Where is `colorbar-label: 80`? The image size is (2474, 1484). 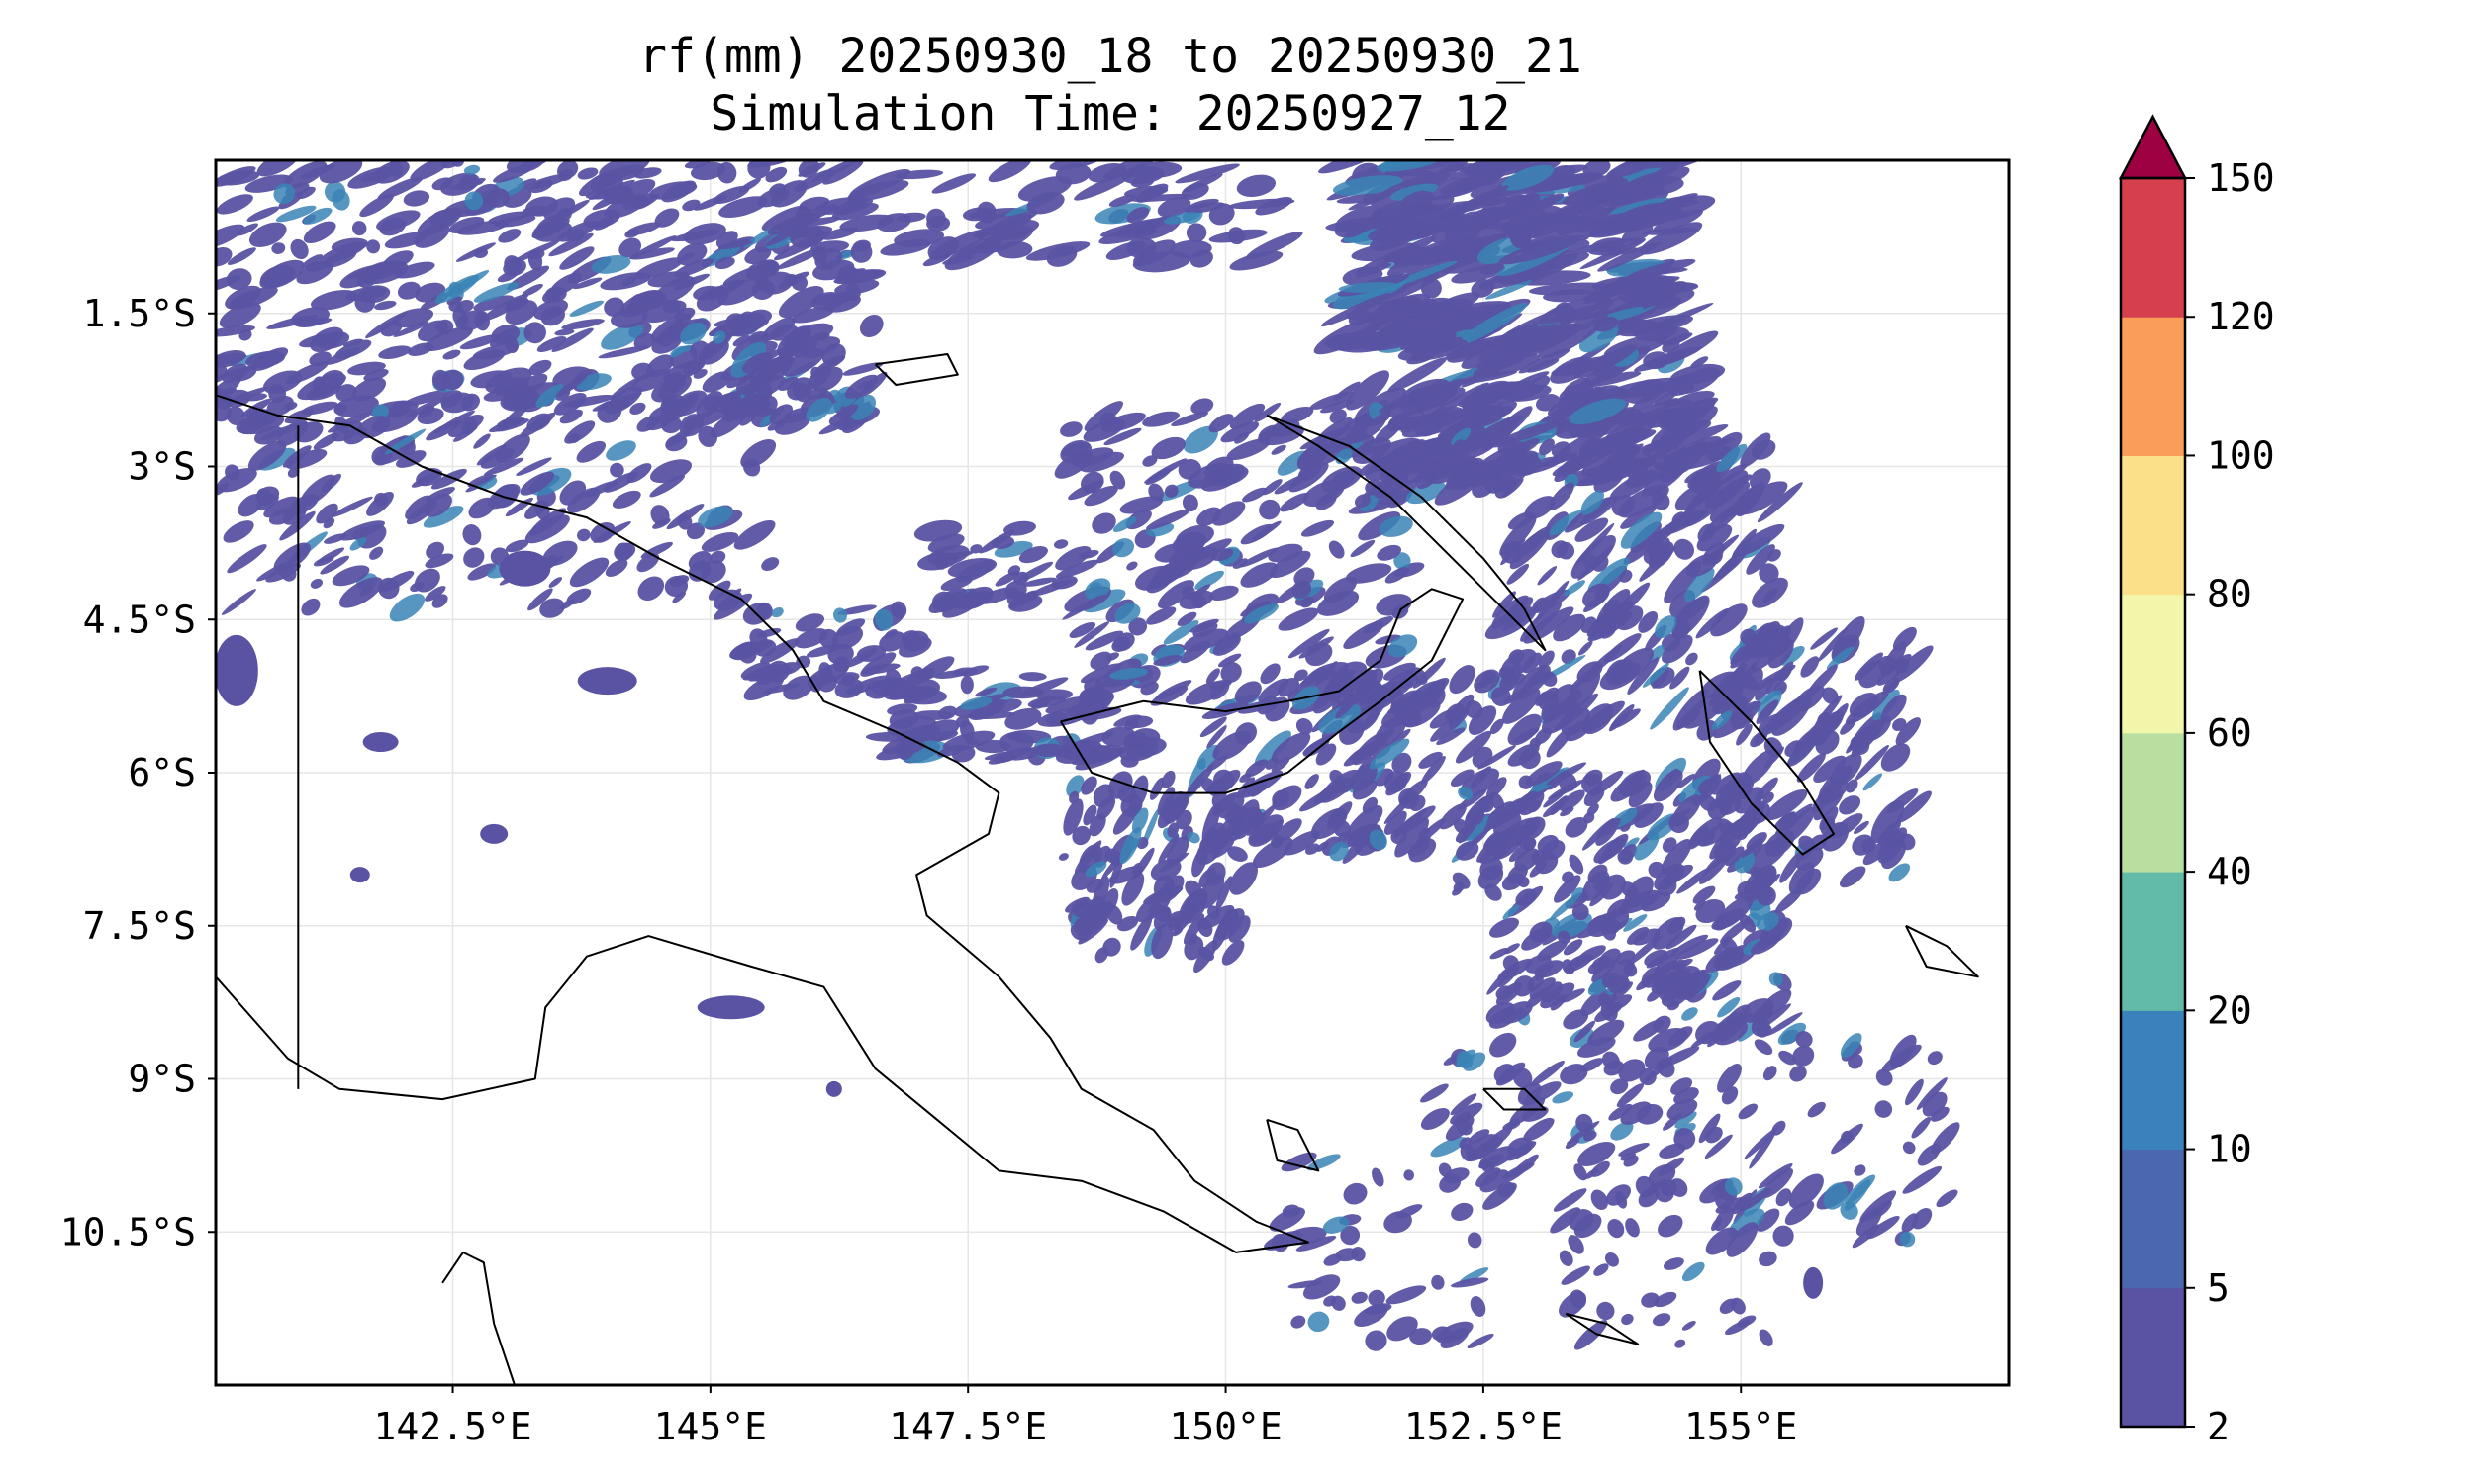
colorbar-label: 80 is located at coordinates (2230, 594).